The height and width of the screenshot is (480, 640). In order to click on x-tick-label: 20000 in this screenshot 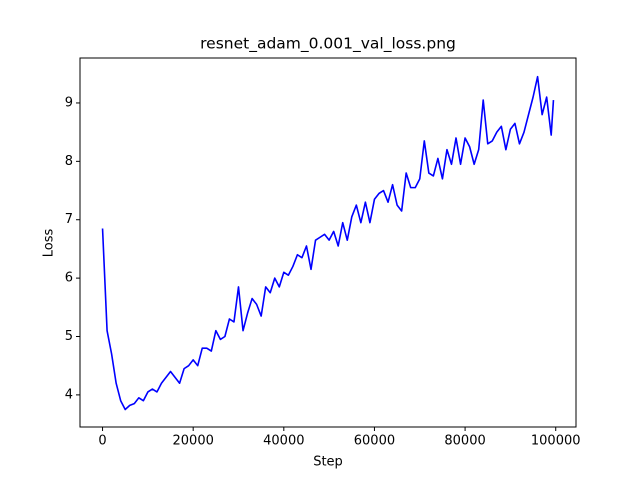, I will do `click(193, 441)`.